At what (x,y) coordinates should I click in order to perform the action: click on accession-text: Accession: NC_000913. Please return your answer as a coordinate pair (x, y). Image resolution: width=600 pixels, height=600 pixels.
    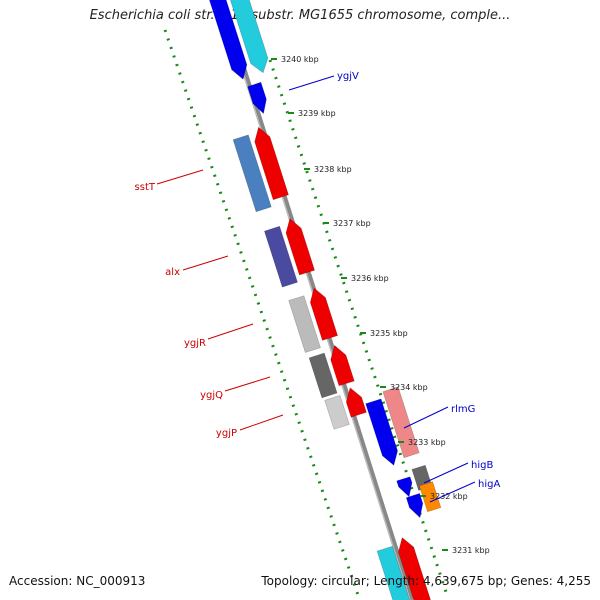
    Looking at the image, I should click on (77, 581).